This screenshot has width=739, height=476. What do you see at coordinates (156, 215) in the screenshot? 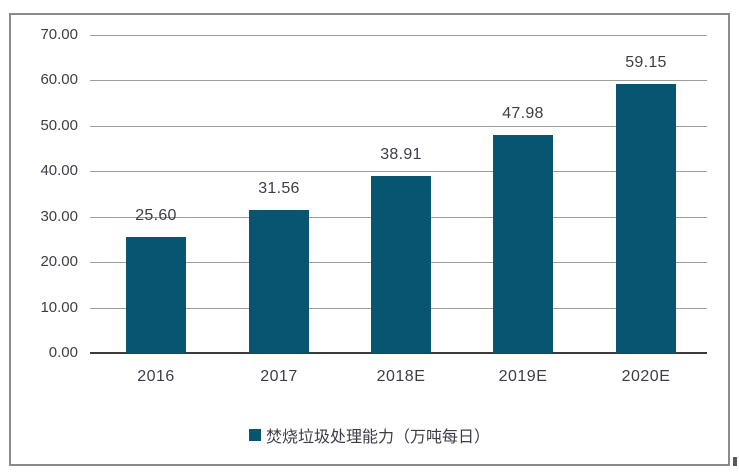
I see `value-label-2016: 25.60` at bounding box center [156, 215].